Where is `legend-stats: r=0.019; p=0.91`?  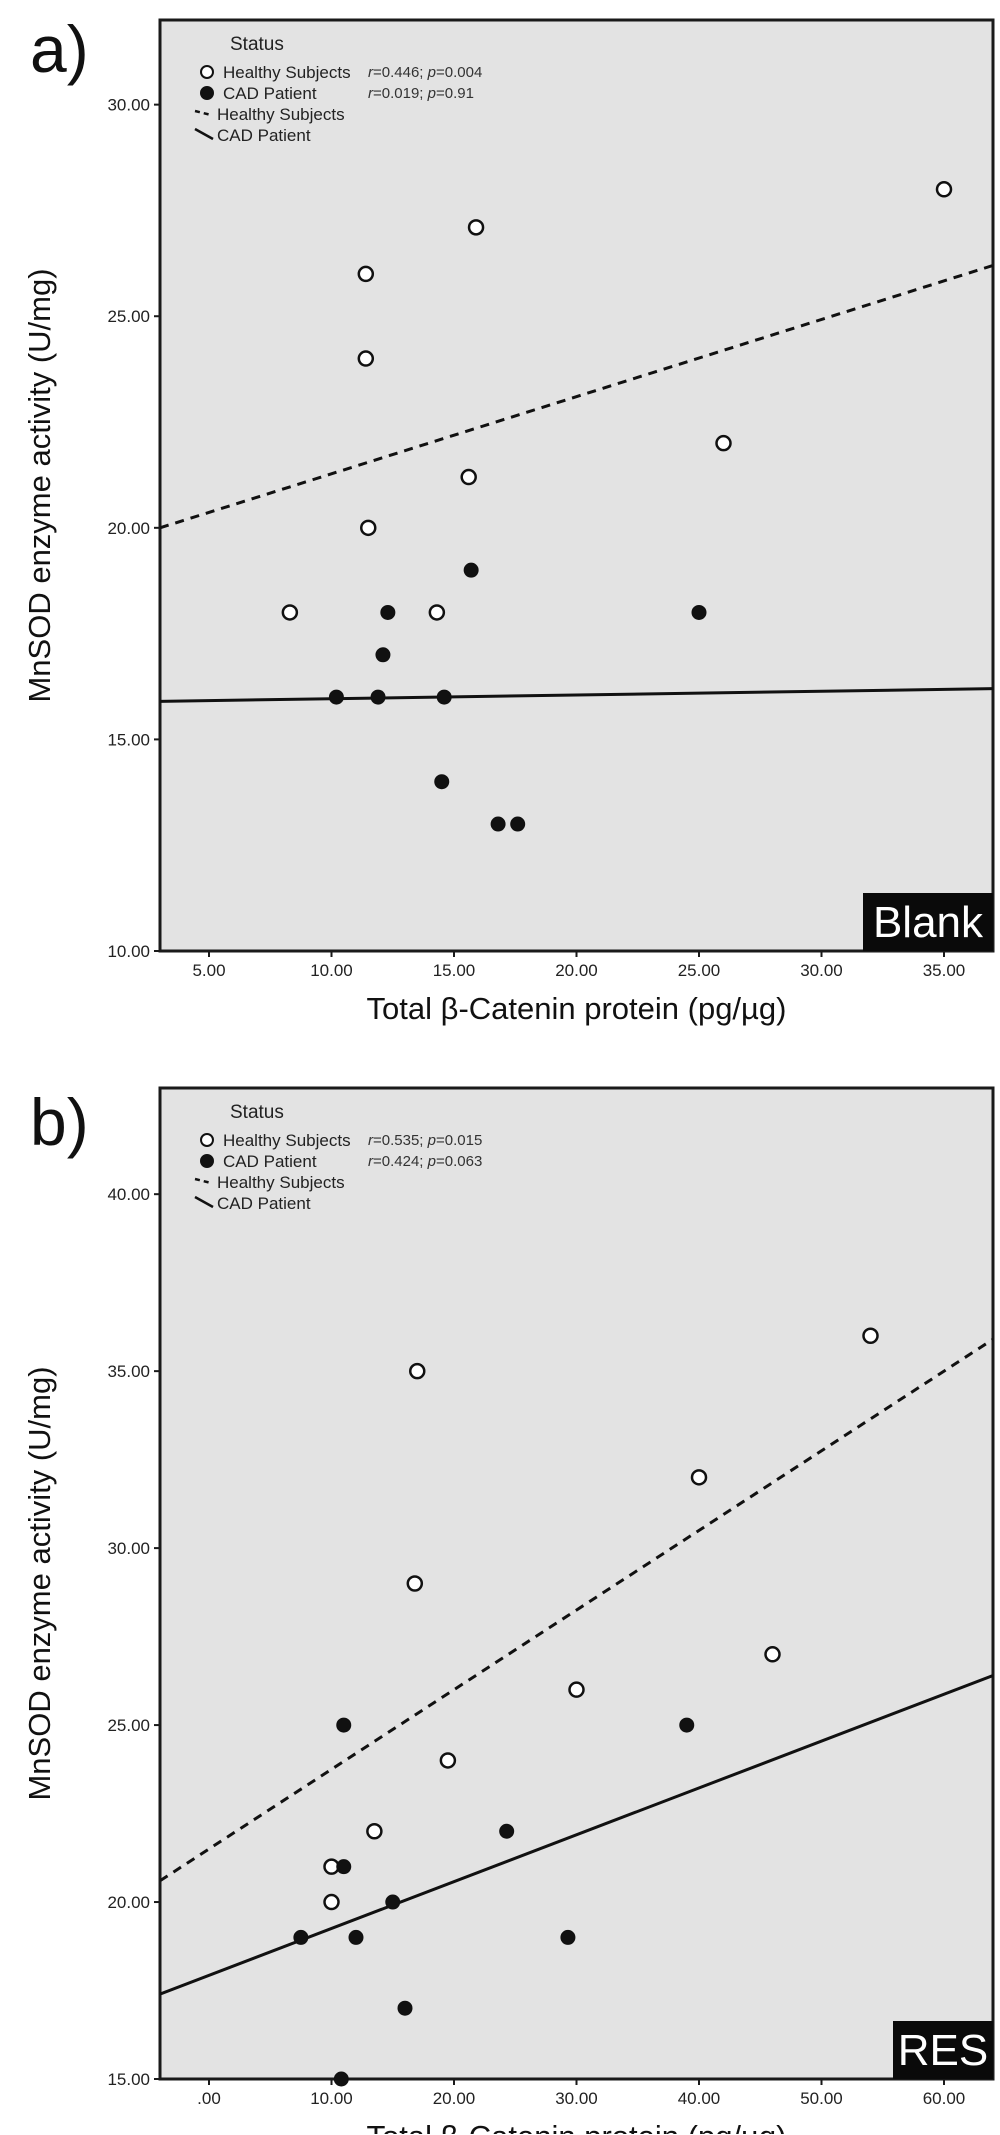
legend-stats: r=0.019; p=0.91 is located at coordinates (421, 93).